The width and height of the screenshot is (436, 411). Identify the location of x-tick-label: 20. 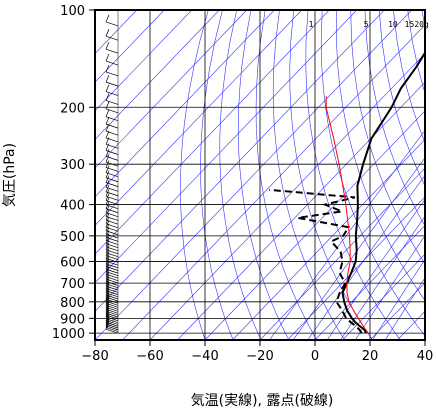
(370, 356).